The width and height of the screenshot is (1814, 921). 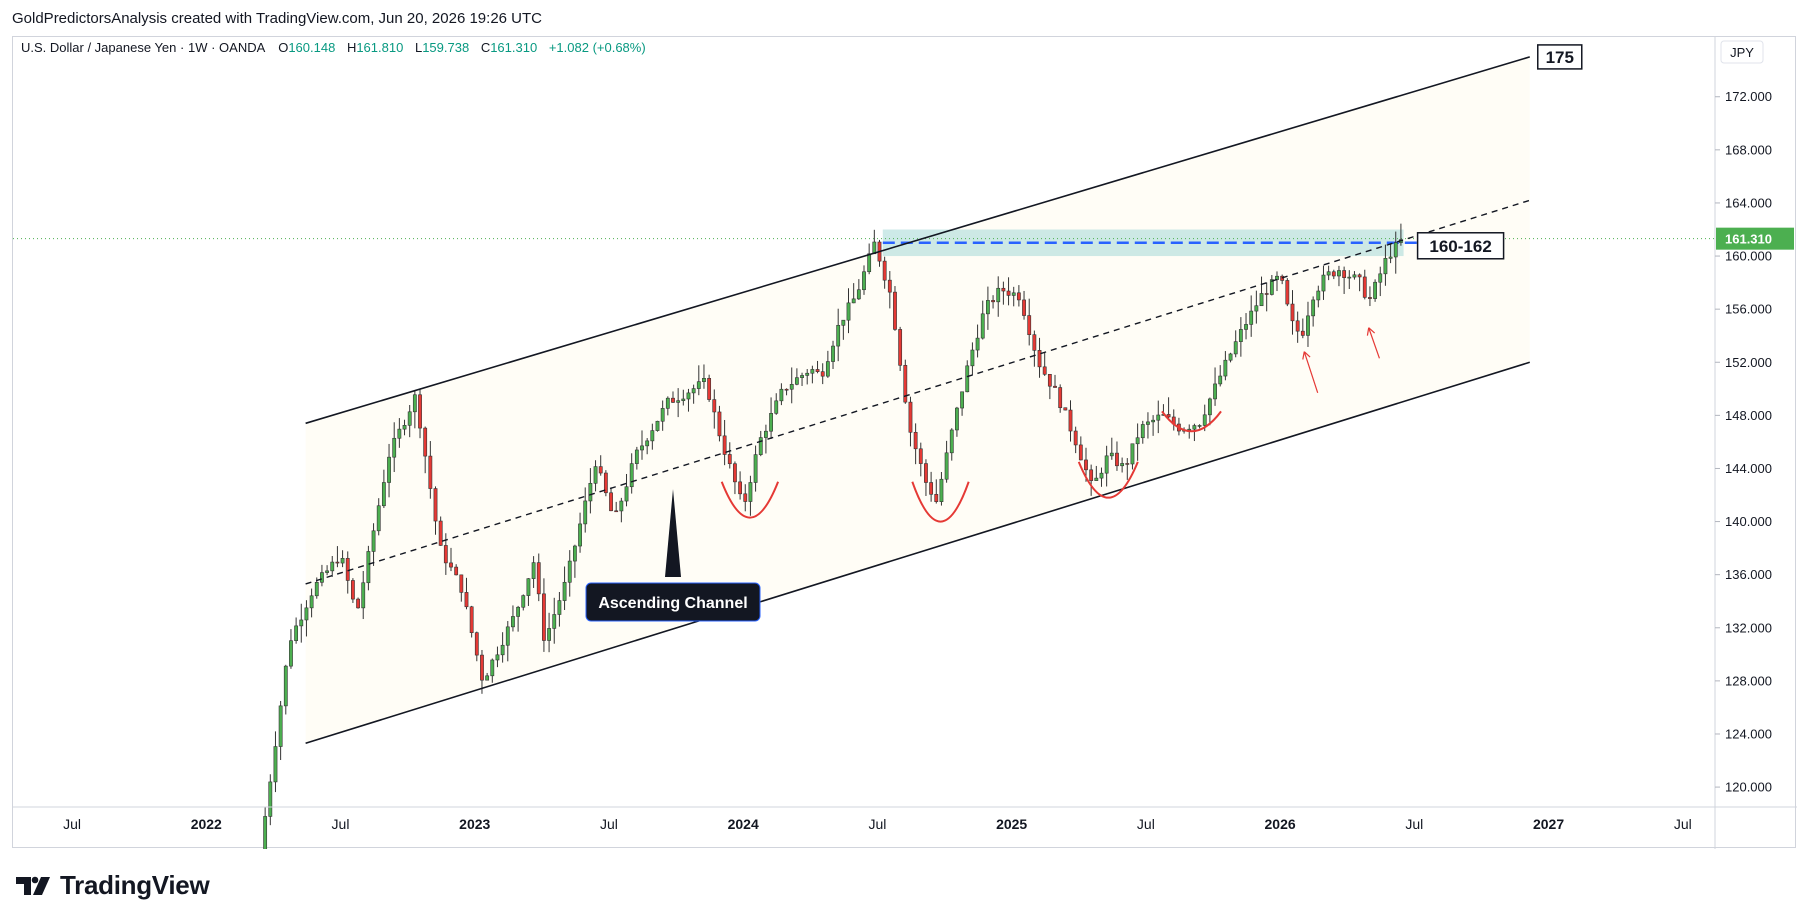 What do you see at coordinates (1548, 824) in the screenshot?
I see `time-tick-label: 2027` at bounding box center [1548, 824].